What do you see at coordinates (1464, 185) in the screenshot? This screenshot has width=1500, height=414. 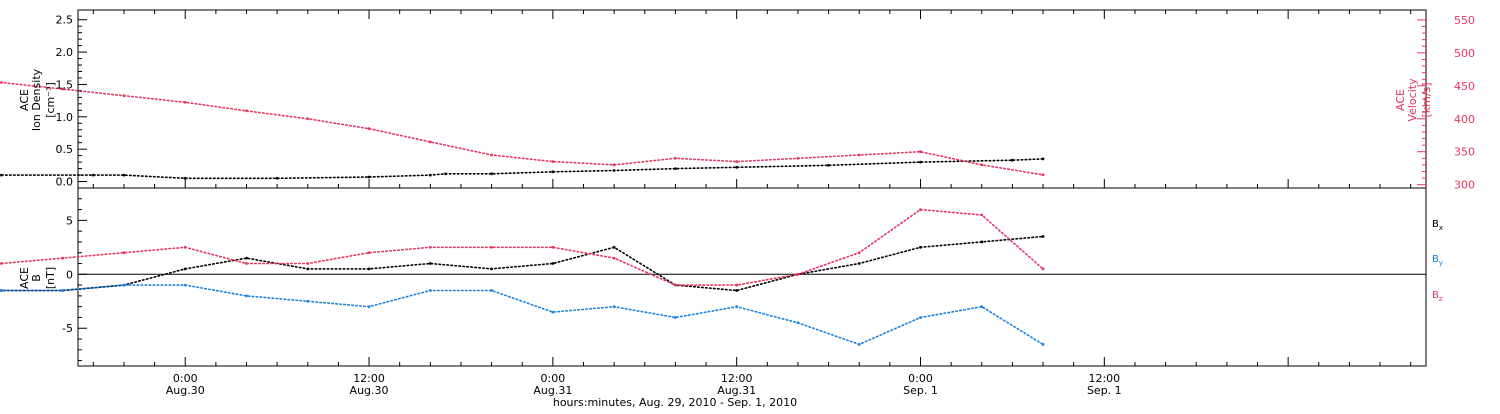 I see `velocity-tick-label-0: 300` at bounding box center [1464, 185].